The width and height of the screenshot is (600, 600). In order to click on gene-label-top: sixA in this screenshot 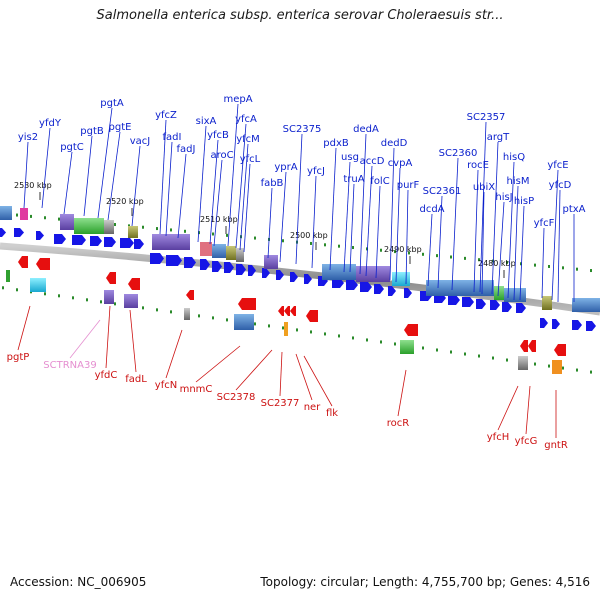, I will do `click(206, 121)`.